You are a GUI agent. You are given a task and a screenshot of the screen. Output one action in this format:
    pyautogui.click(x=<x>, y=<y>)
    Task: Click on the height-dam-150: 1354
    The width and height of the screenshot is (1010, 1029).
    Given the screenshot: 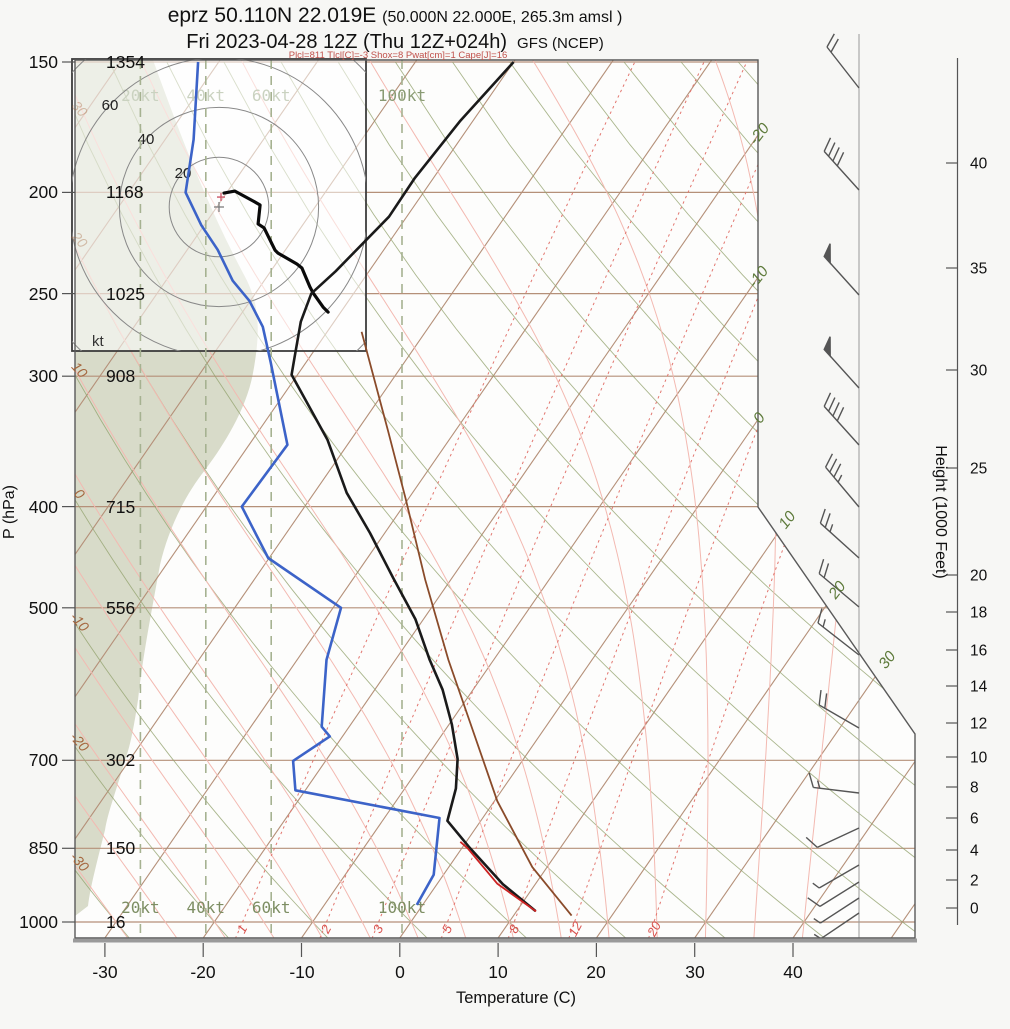 What is the action you would take?
    pyautogui.click(x=125, y=62)
    